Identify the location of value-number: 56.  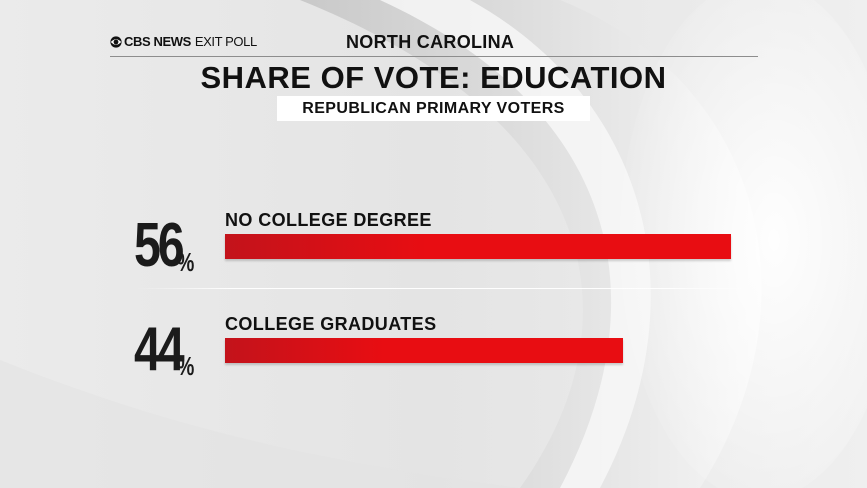
(159, 245).